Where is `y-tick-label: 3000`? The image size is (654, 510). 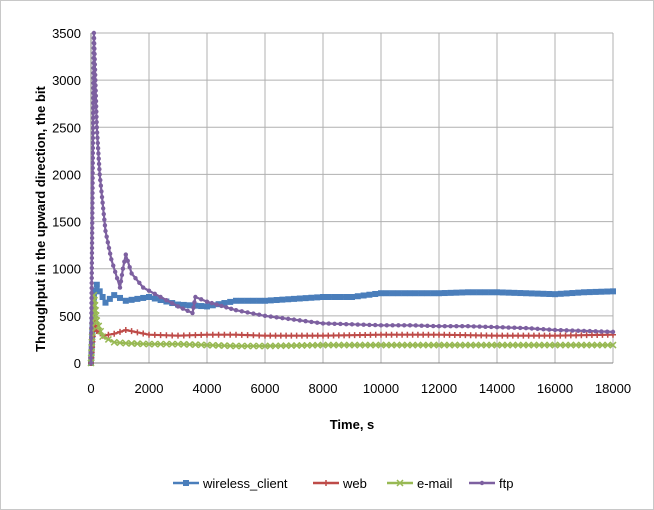
y-tick-label: 3000 is located at coordinates (66, 80).